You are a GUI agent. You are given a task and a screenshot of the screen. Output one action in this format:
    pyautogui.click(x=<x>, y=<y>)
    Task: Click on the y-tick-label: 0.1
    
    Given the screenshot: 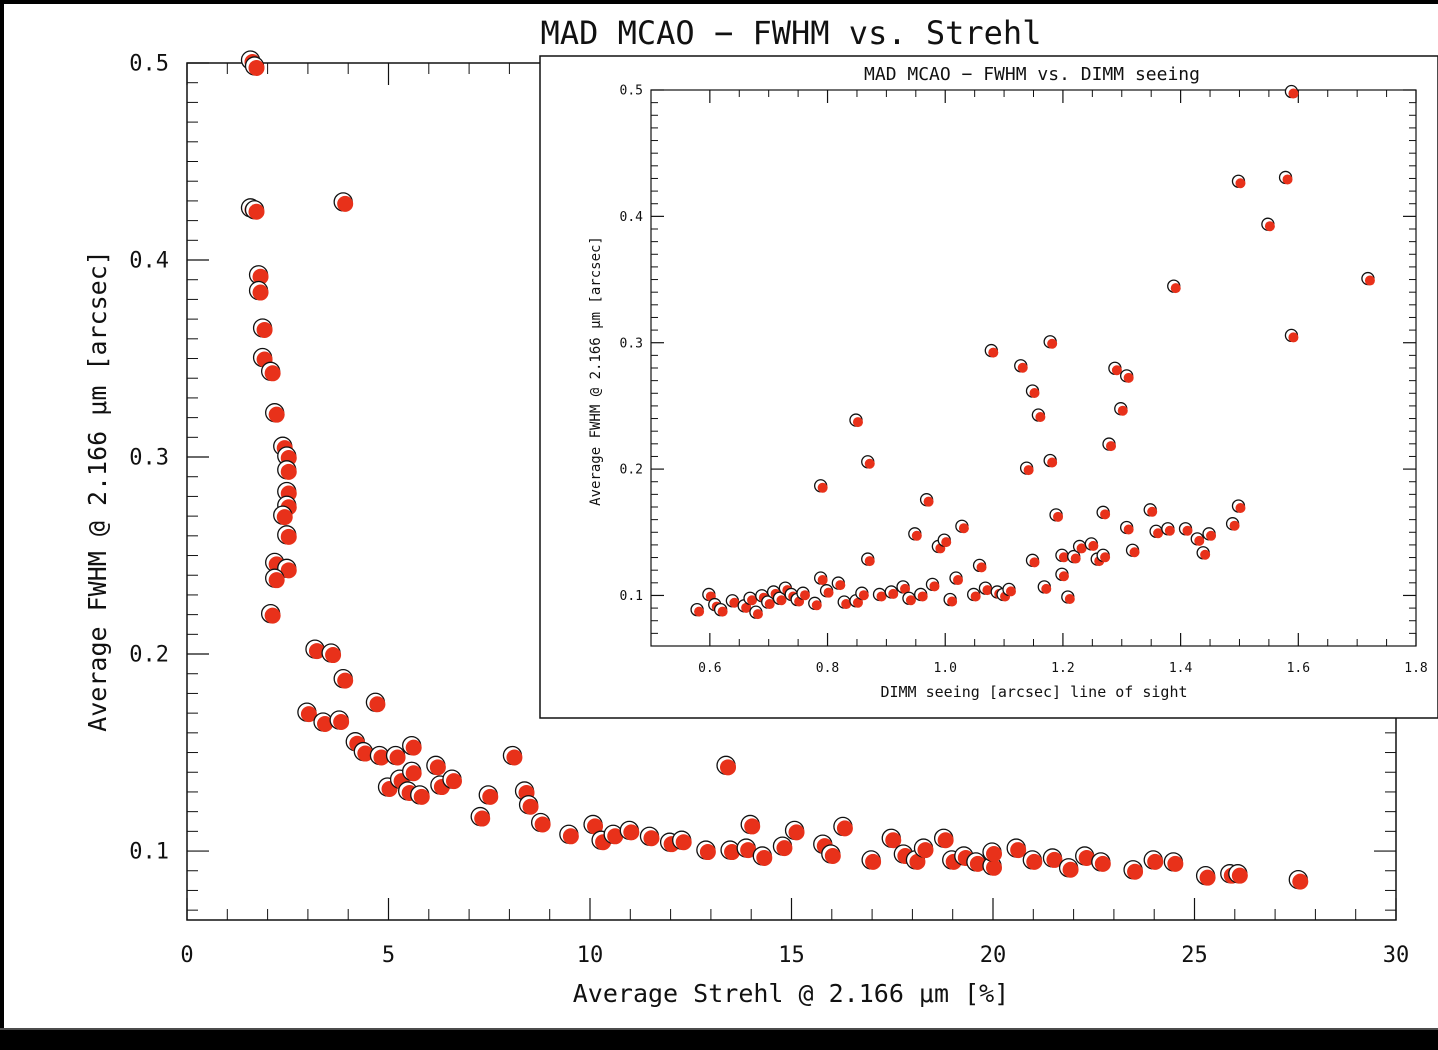 What is the action you would take?
    pyautogui.click(x=149, y=852)
    